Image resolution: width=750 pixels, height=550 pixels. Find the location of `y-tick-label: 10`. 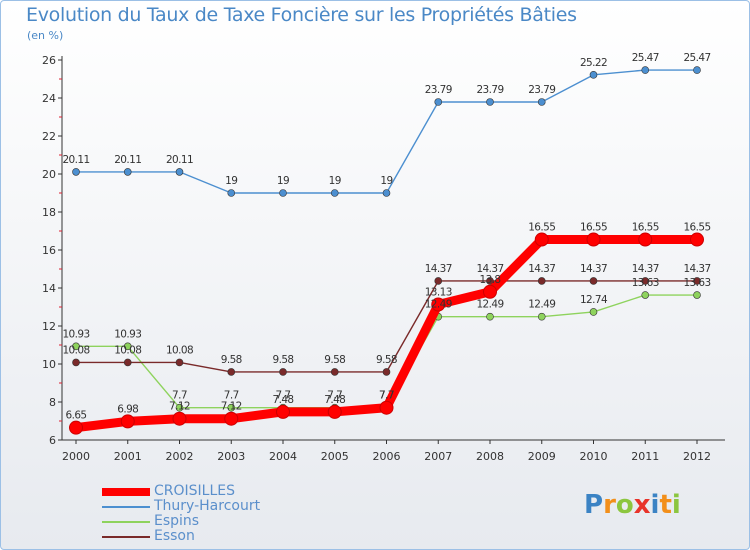

y-tick-label: 10 is located at coordinates (49, 364).